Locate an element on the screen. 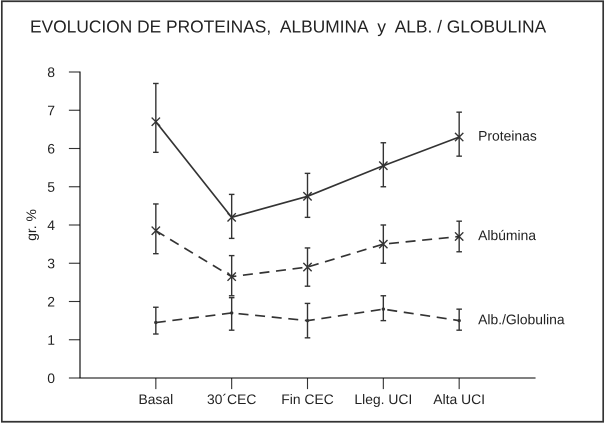  y-tick-label: 2 is located at coordinates (51, 301).